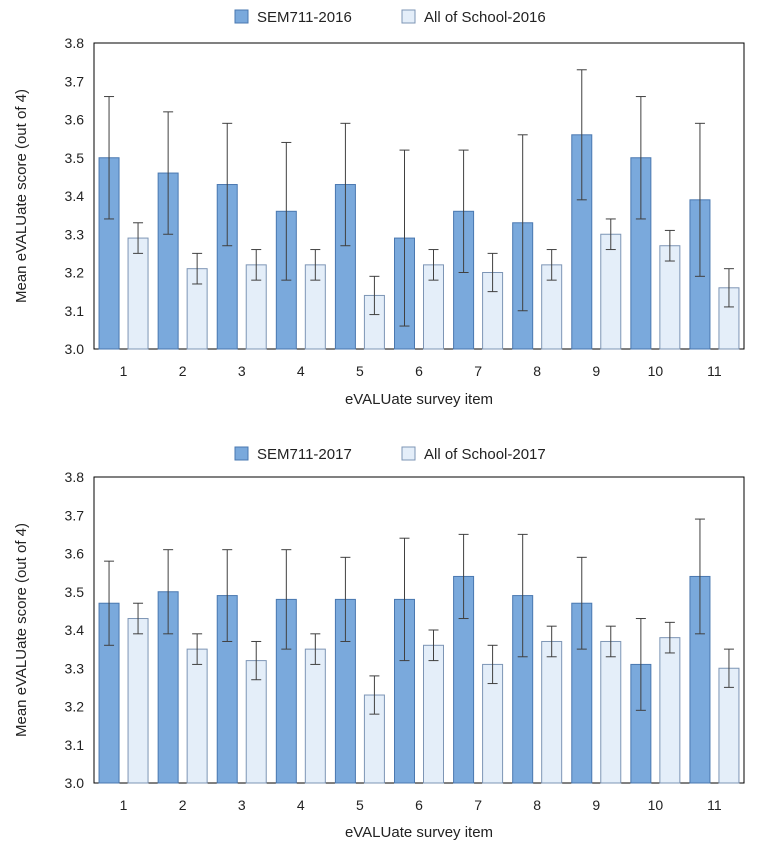  I want to click on y-tick-label: 3.1, so click(75, 311).